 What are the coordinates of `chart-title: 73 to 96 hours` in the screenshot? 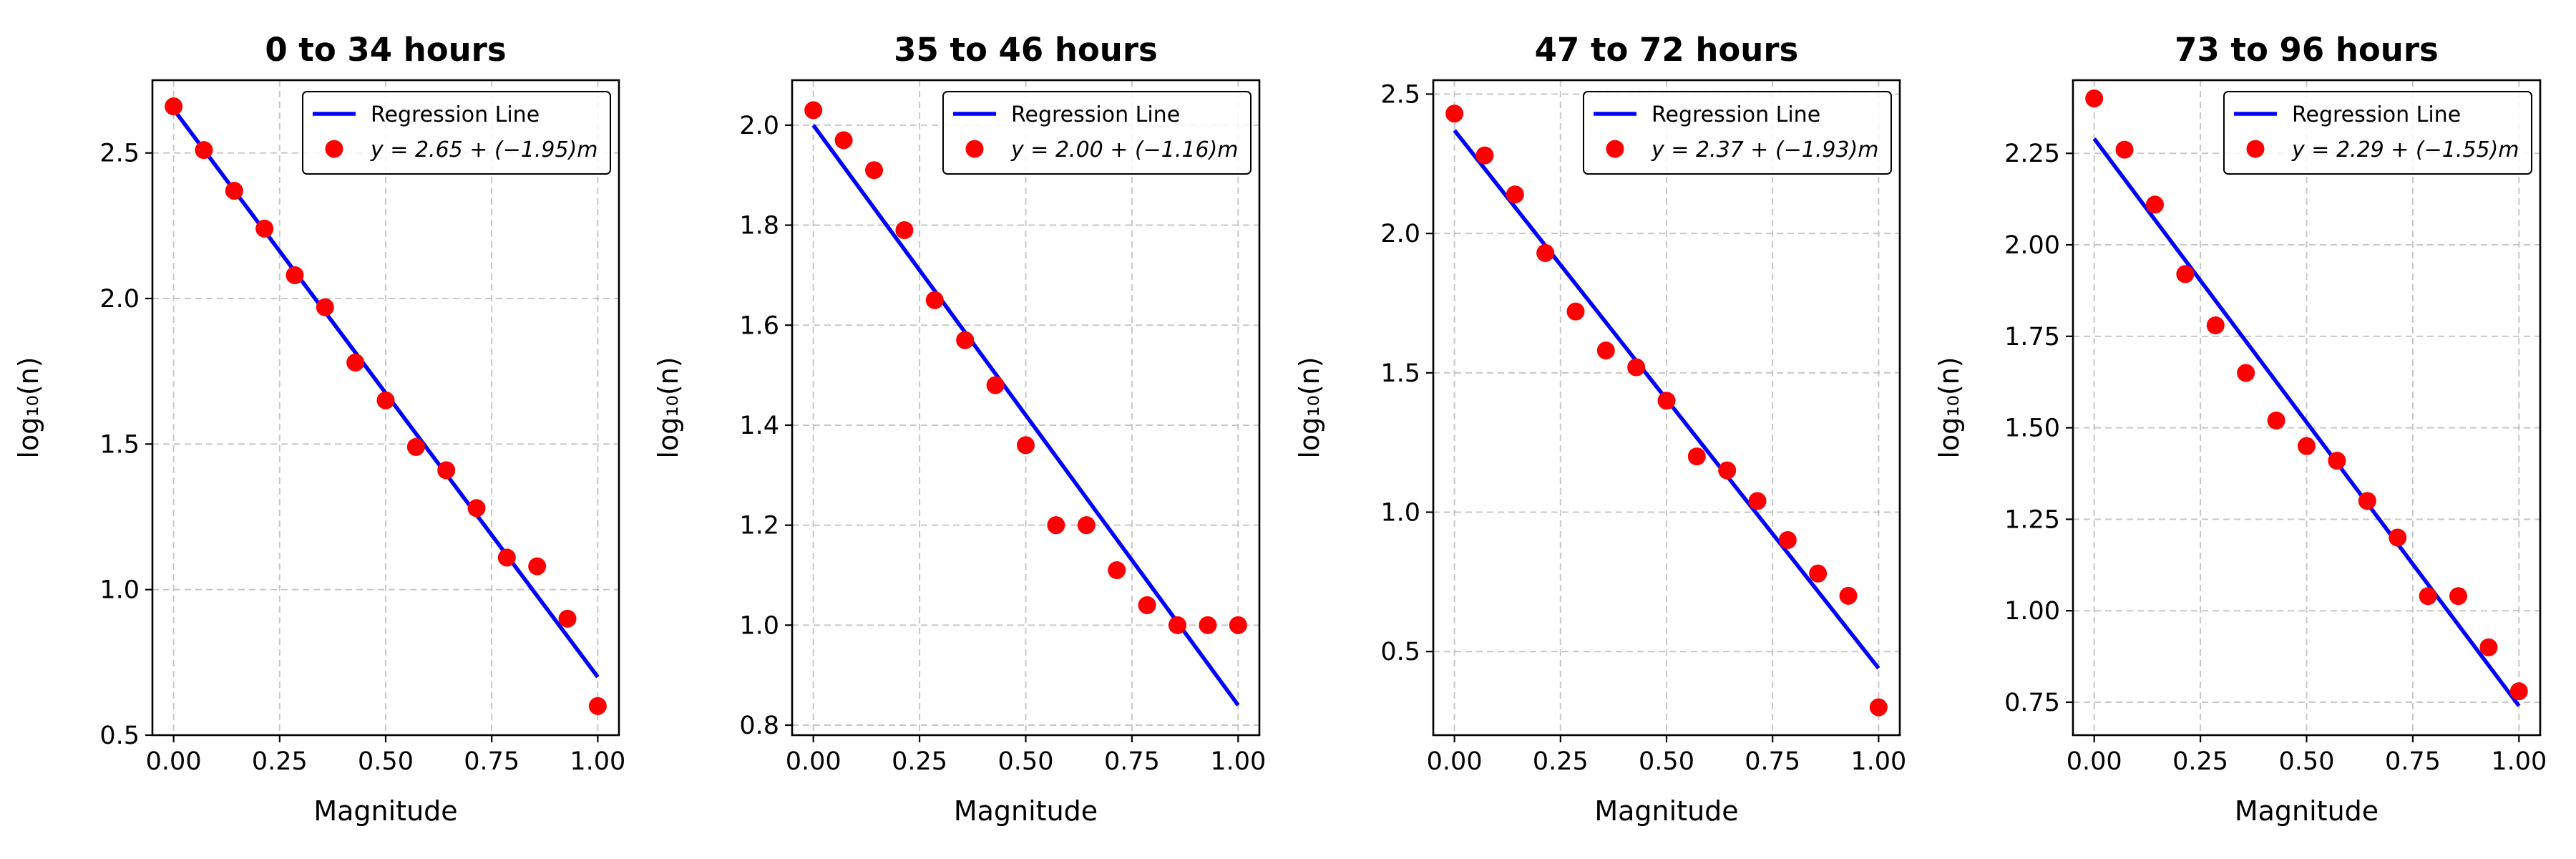 It's located at (2307, 50).